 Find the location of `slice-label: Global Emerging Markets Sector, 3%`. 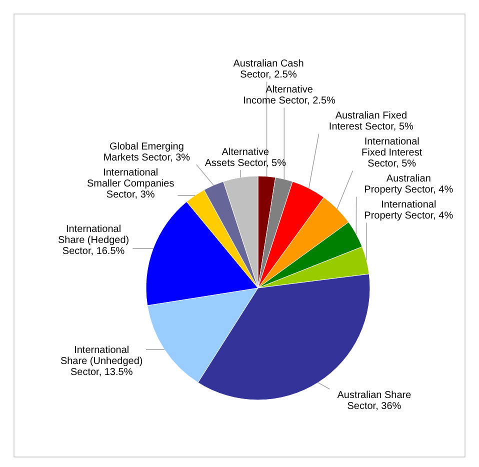

slice-label: Global Emerging Markets Sector, 3% is located at coordinates (146, 153).